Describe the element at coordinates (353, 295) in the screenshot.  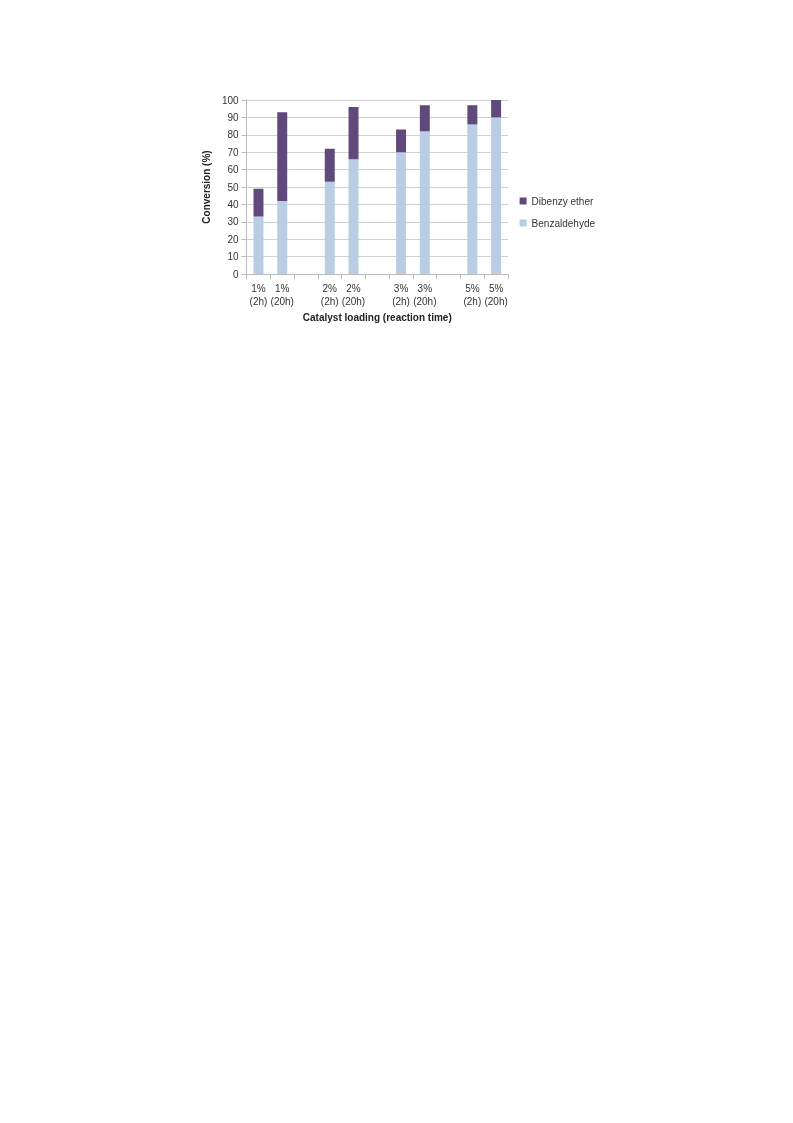
I see `x-tick-label: 2% (20h)` at that location.